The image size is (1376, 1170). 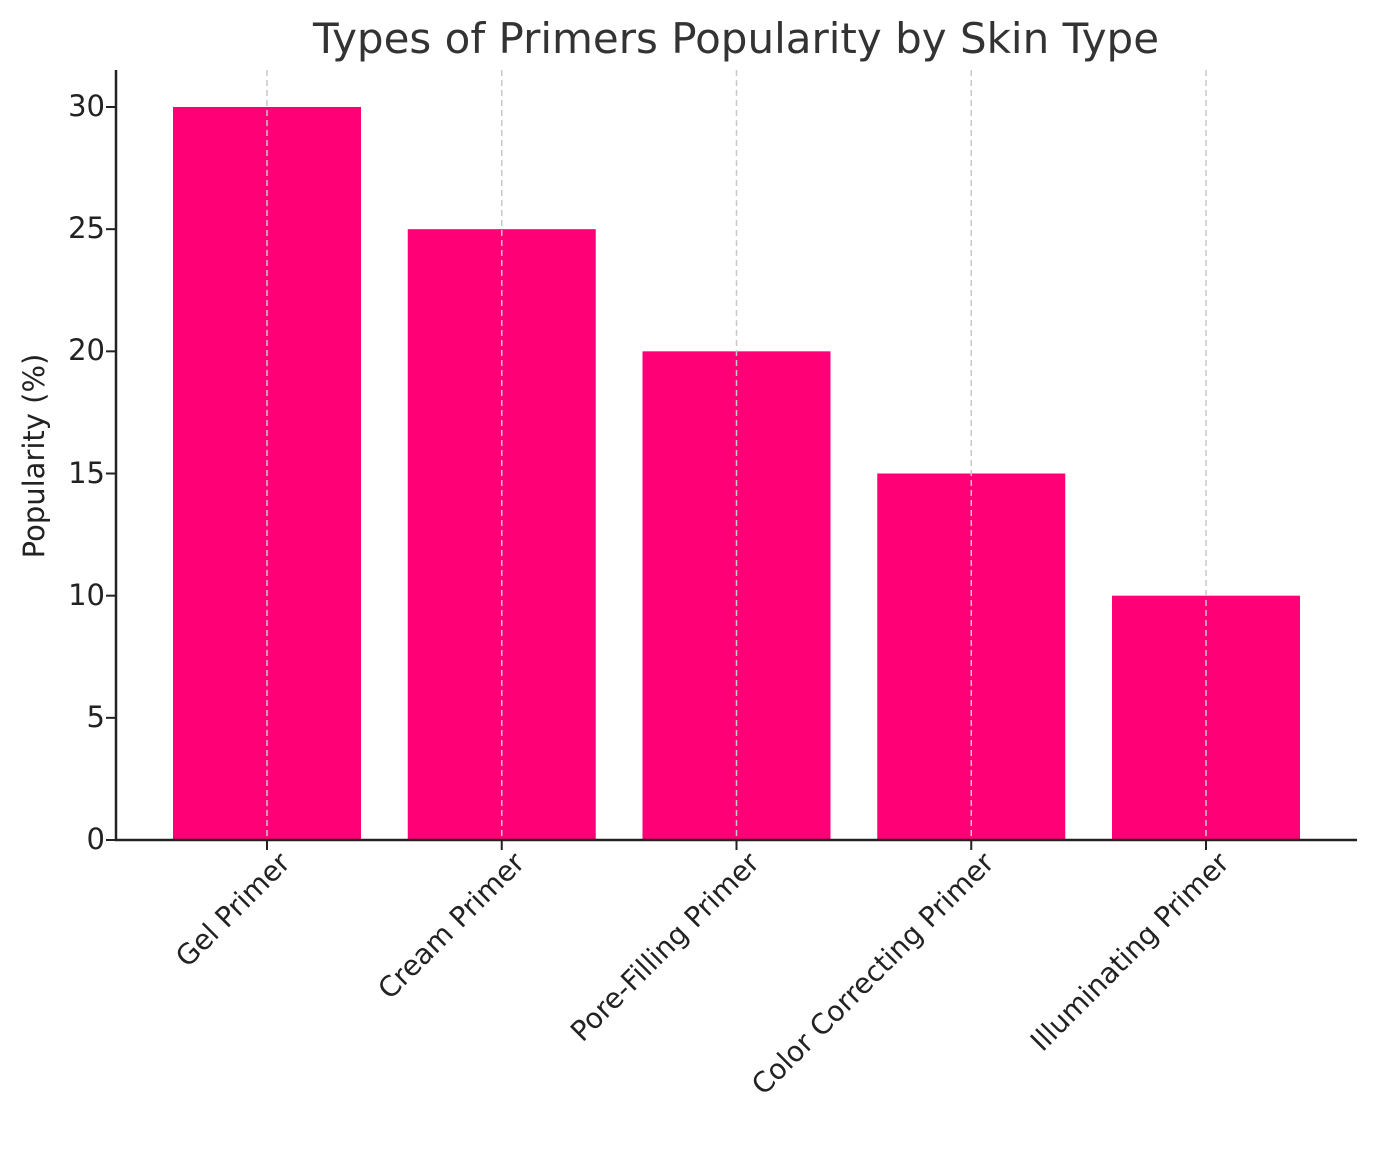 What do you see at coordinates (86, 106) in the screenshot?
I see `y-tick-label: 30` at bounding box center [86, 106].